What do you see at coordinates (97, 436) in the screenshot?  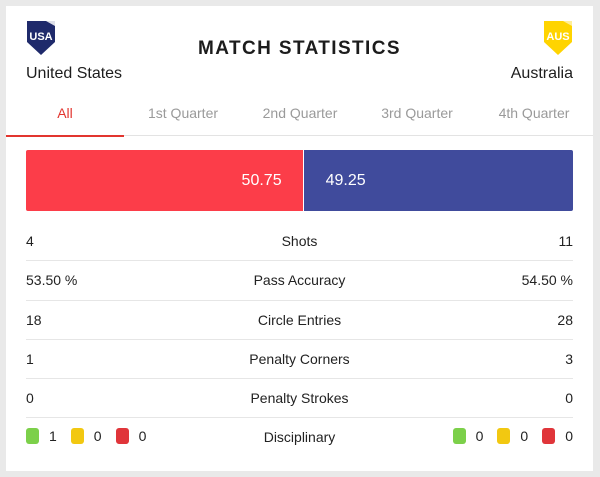 I see `home-yellow-count: 0` at bounding box center [97, 436].